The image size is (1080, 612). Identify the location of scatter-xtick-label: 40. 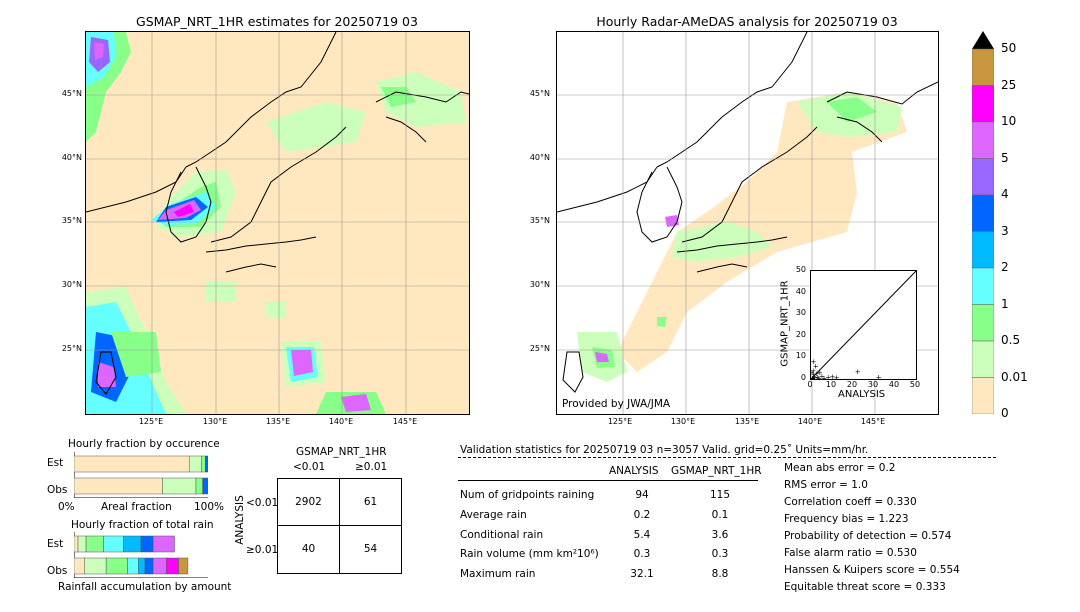
(894, 384).